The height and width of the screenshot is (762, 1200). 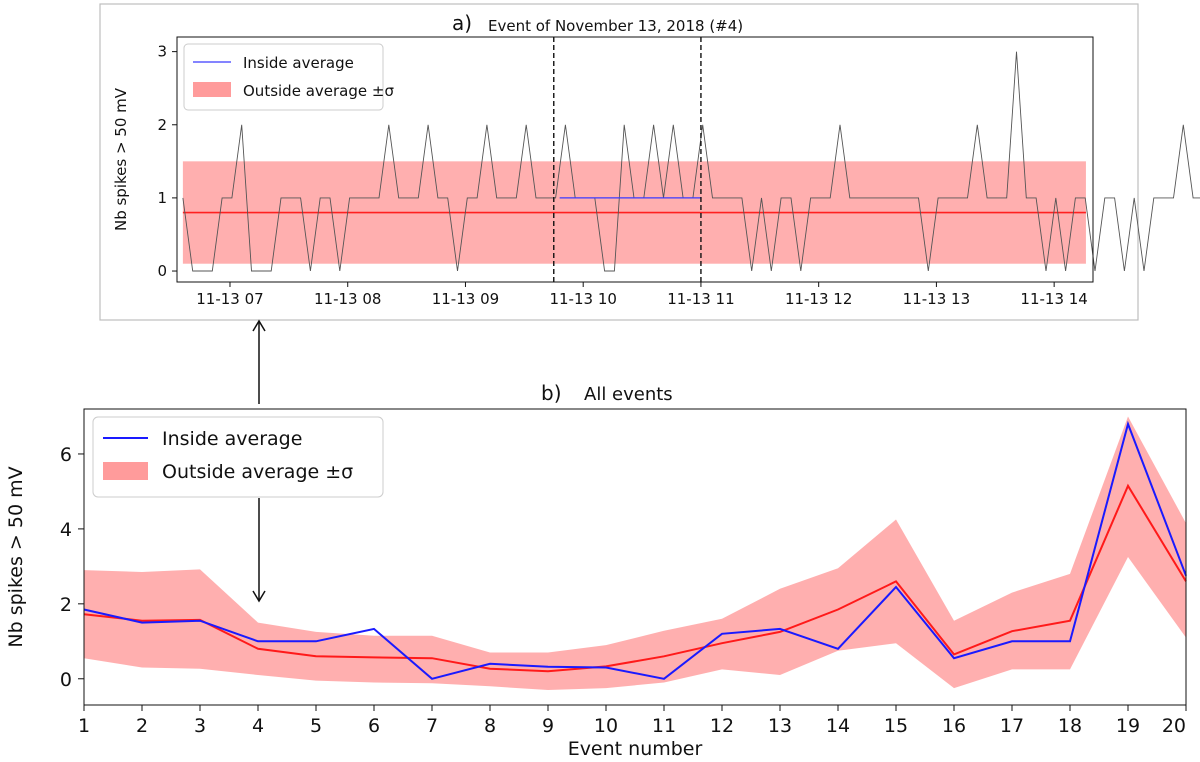 What do you see at coordinates (1174, 726) in the screenshot?
I see `x-tick-label: 20` at bounding box center [1174, 726].